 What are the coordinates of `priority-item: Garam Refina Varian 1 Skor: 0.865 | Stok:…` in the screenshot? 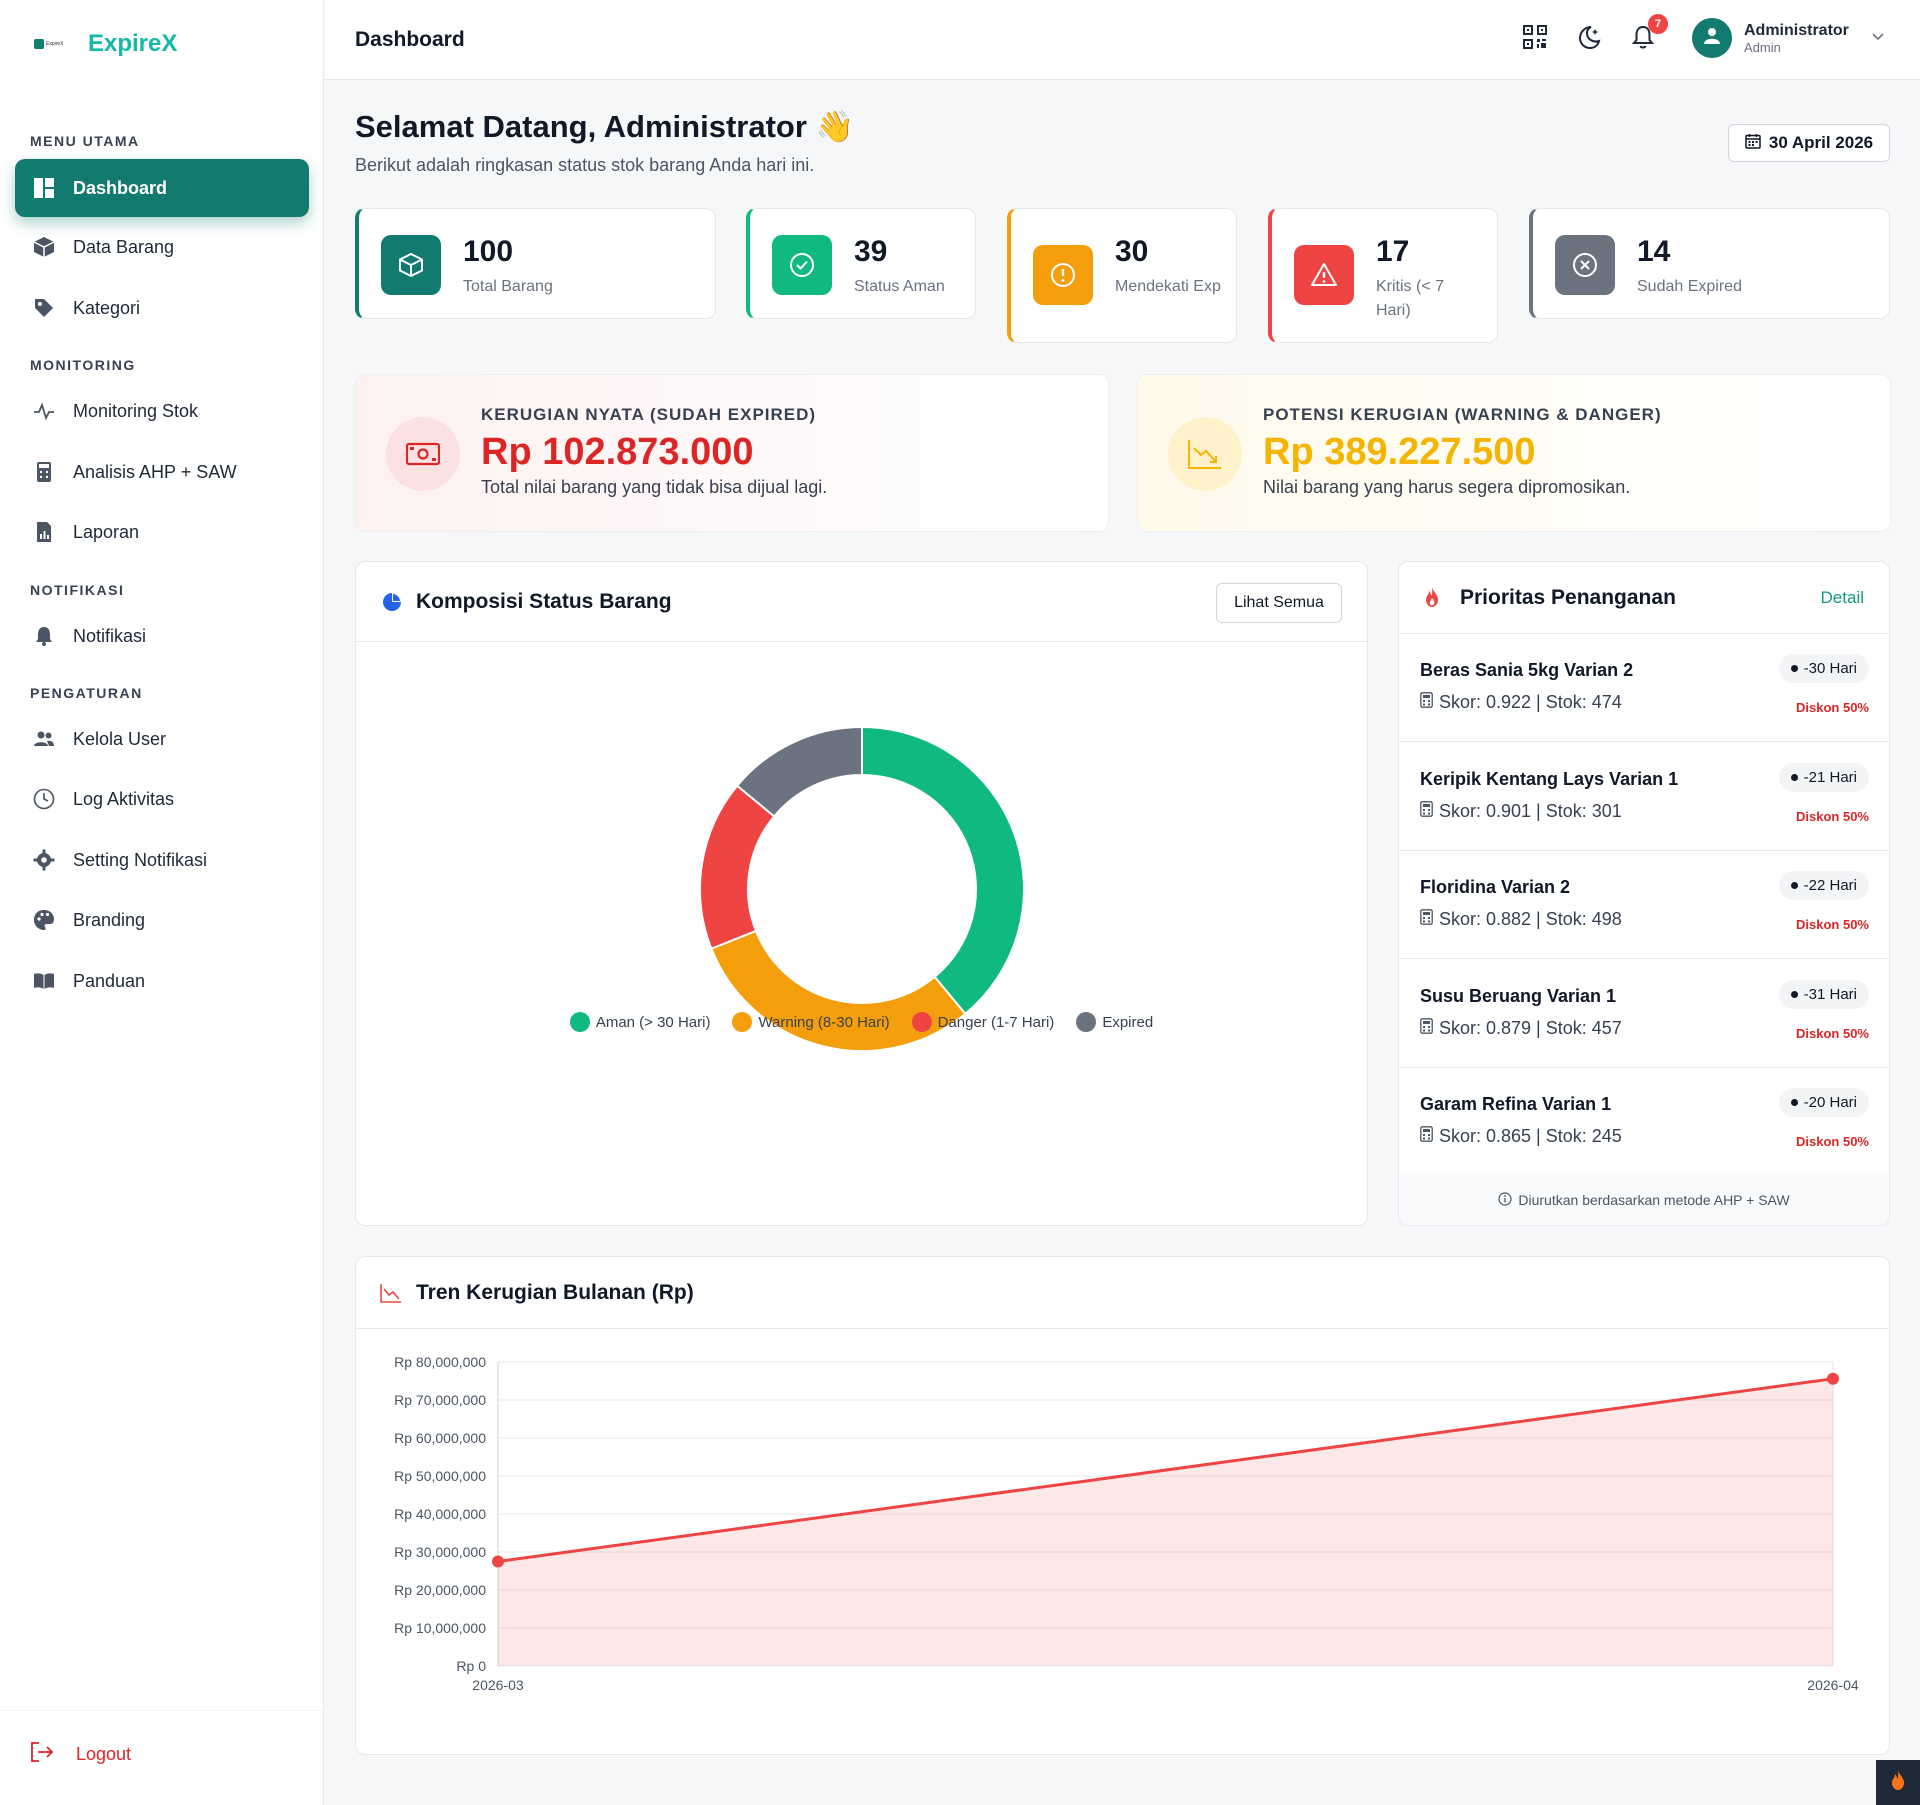 It's located at (1644, 1122).